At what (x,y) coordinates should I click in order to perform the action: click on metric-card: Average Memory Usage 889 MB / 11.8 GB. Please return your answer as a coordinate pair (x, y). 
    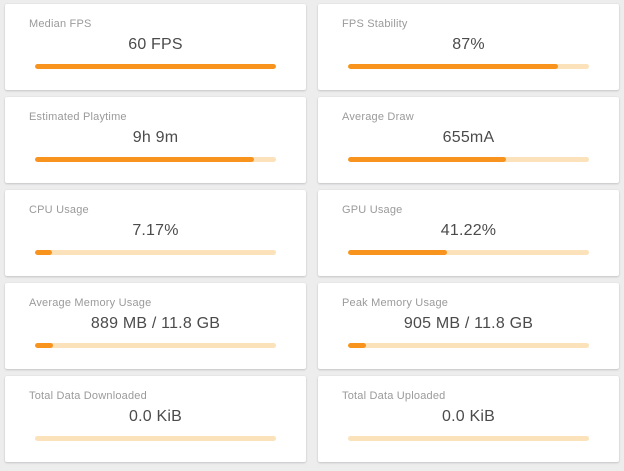
    Looking at the image, I should click on (155, 326).